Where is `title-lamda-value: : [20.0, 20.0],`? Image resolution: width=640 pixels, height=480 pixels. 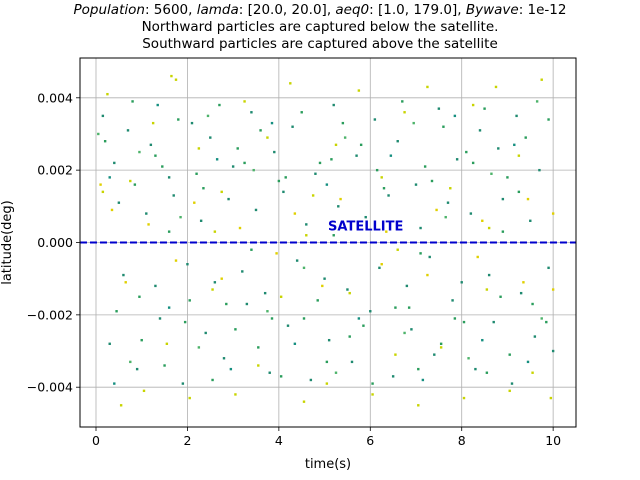 title-lamda-value: : [20.0, 20.0], is located at coordinates (287, 10).